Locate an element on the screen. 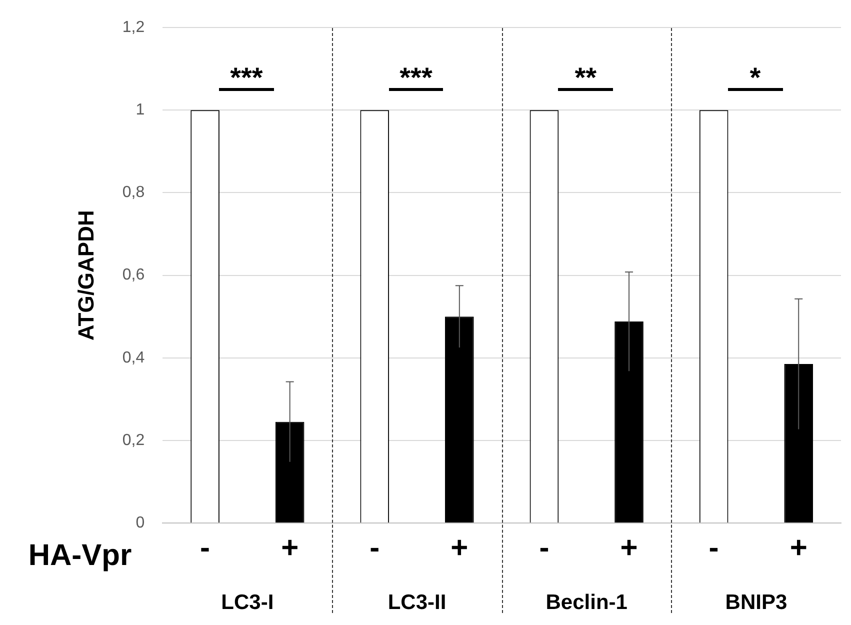  text: HA-Vpr is located at coordinates (80, 556).